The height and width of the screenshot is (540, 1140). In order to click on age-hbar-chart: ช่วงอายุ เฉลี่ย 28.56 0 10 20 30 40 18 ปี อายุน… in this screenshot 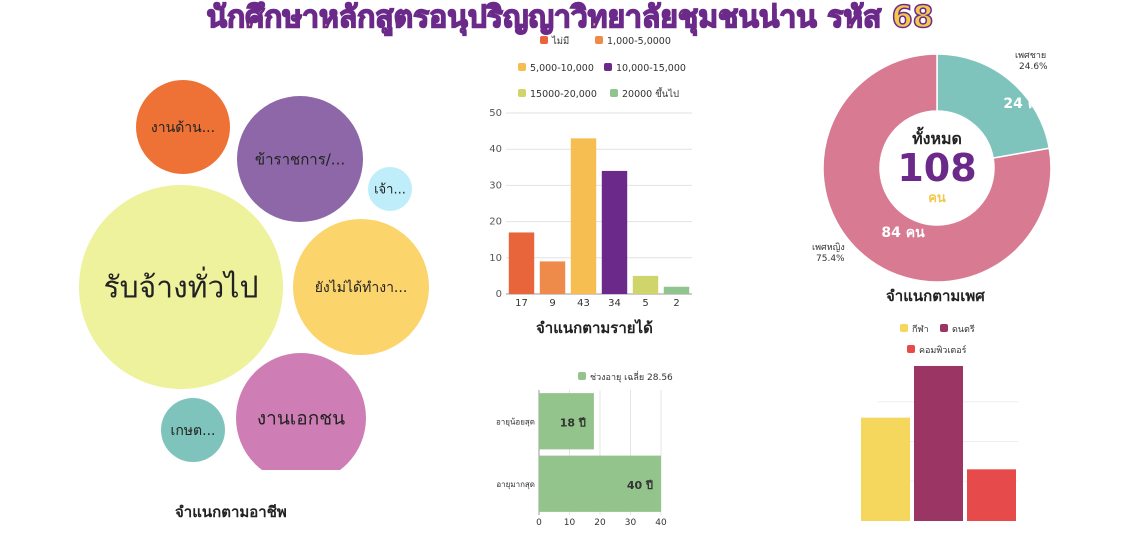, I will do `click(584, 449)`.